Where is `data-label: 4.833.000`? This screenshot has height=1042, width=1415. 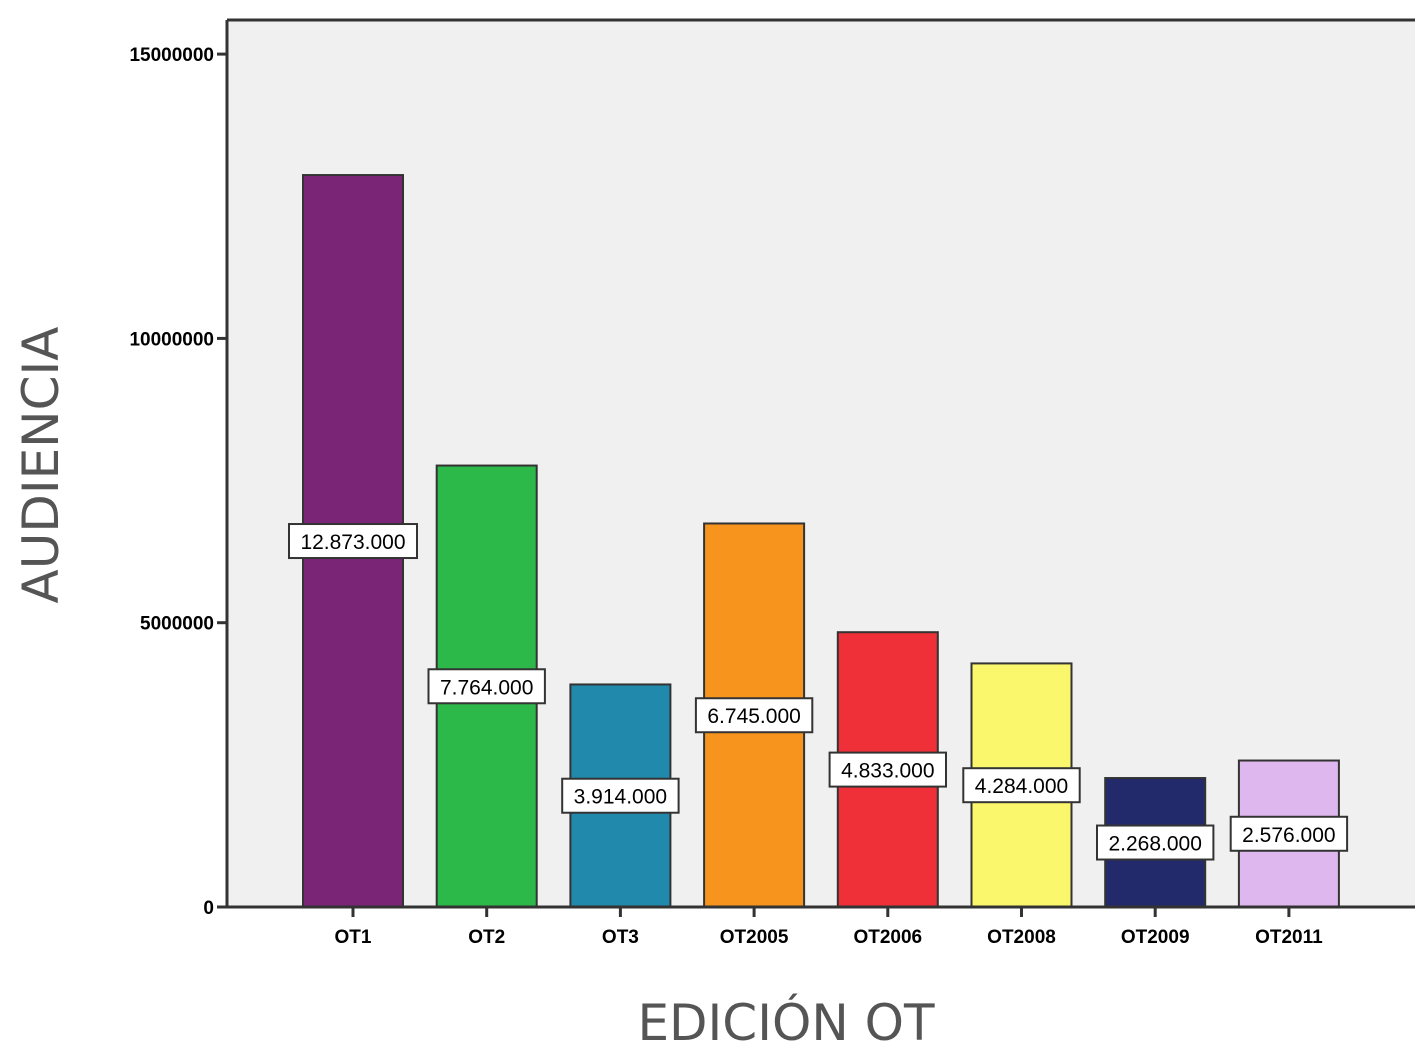
data-label: 4.833.000 is located at coordinates (887, 769).